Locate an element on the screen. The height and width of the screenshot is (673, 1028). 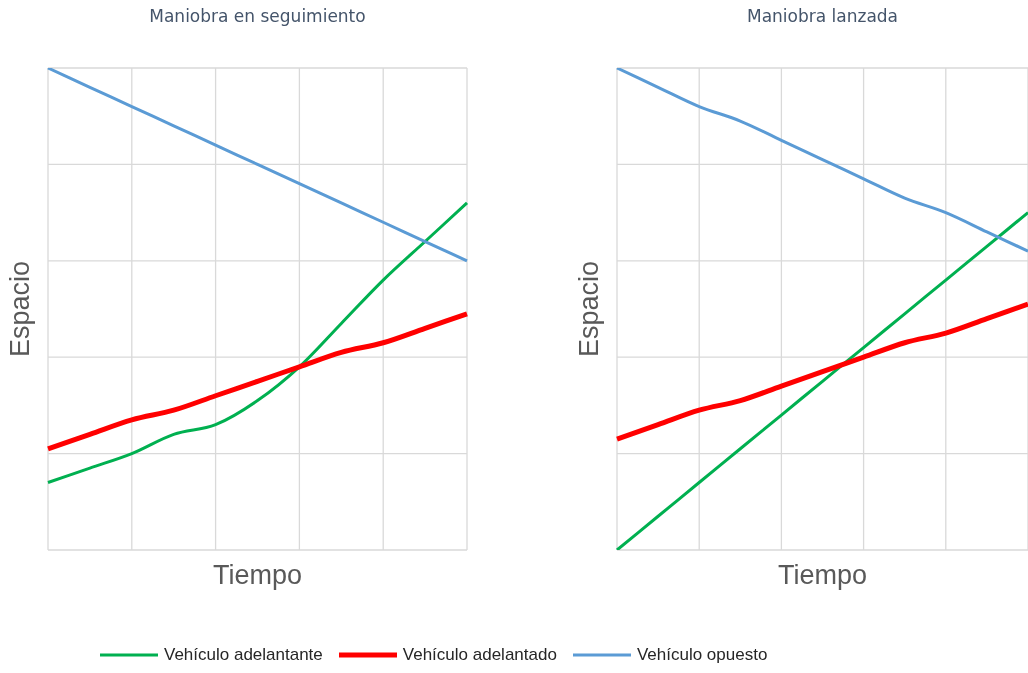
chart-title: Maniobra lanzada is located at coordinates (822, 16).